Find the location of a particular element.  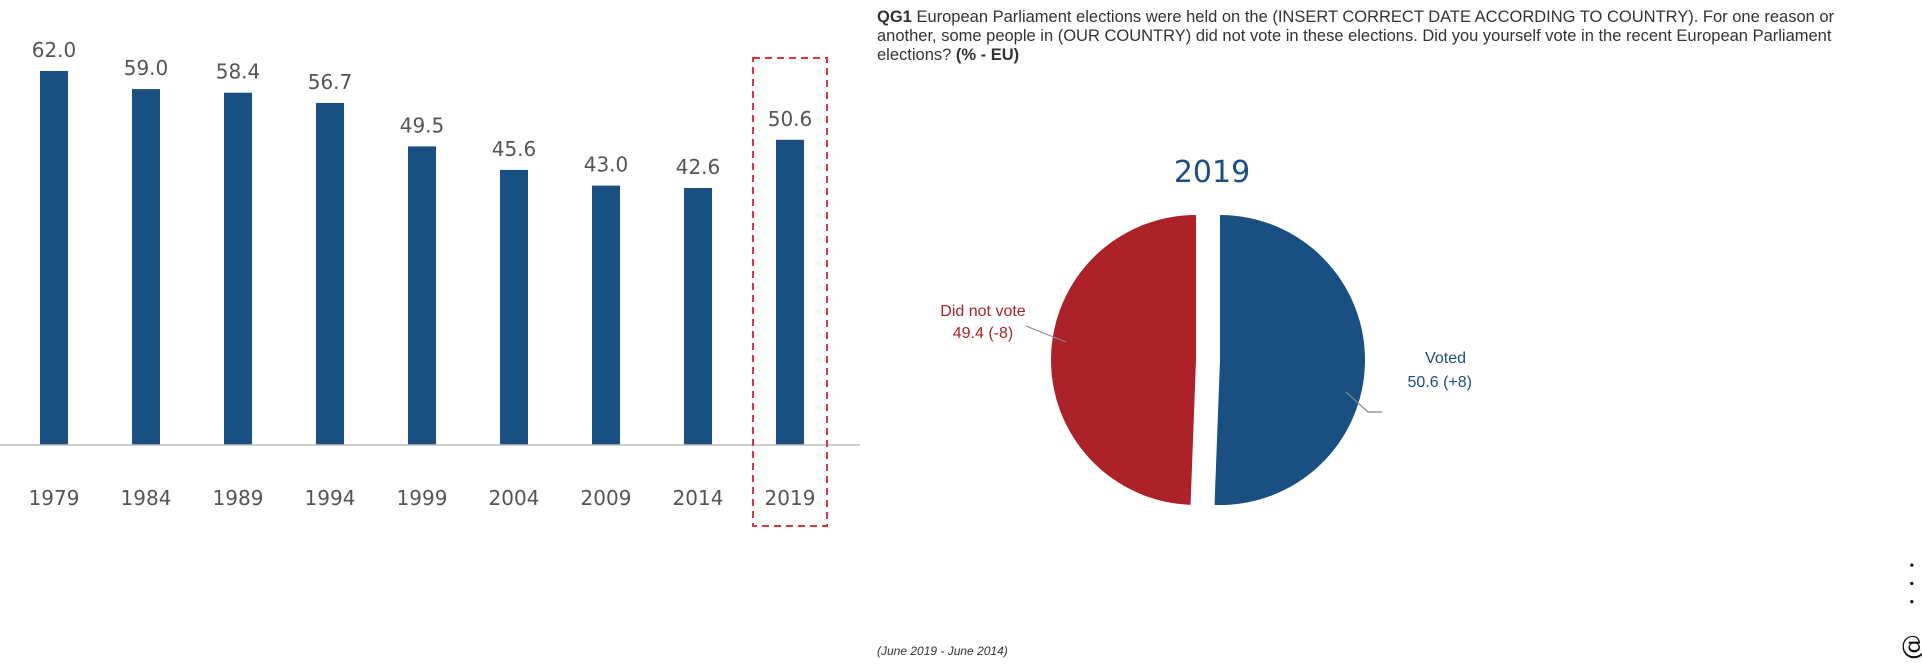

bar-2014 is located at coordinates (698, 316).